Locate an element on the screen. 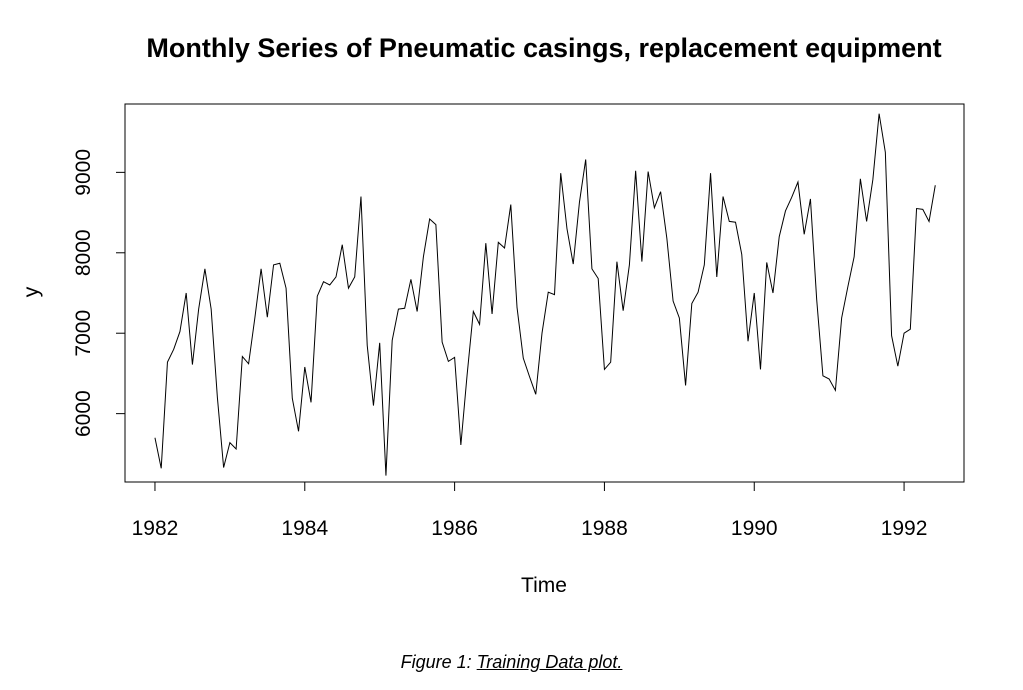 This screenshot has height=690, width=1023. x-tick-label: 1988 is located at coordinates (604, 528).